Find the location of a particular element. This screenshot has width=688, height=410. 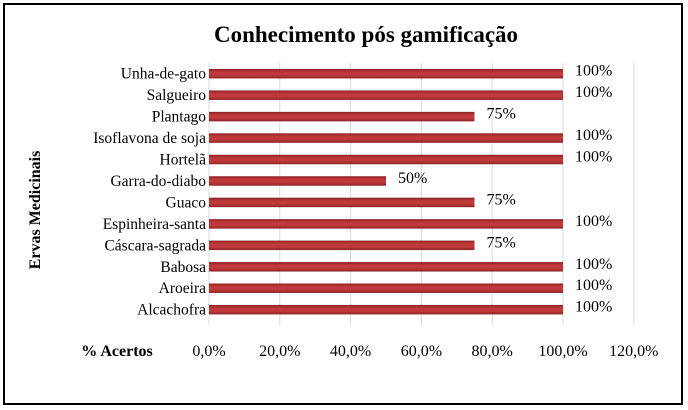

x-tick-label: 100,0% is located at coordinates (562, 351).